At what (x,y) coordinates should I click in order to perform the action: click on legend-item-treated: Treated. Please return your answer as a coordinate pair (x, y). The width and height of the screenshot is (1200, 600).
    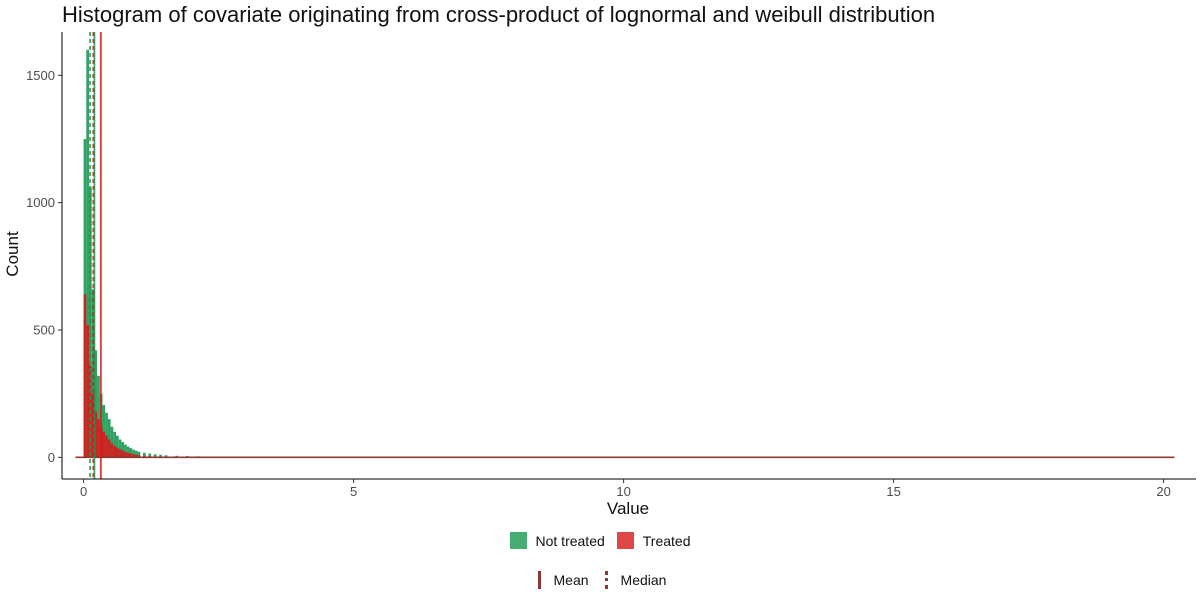
    Looking at the image, I should click on (653, 540).